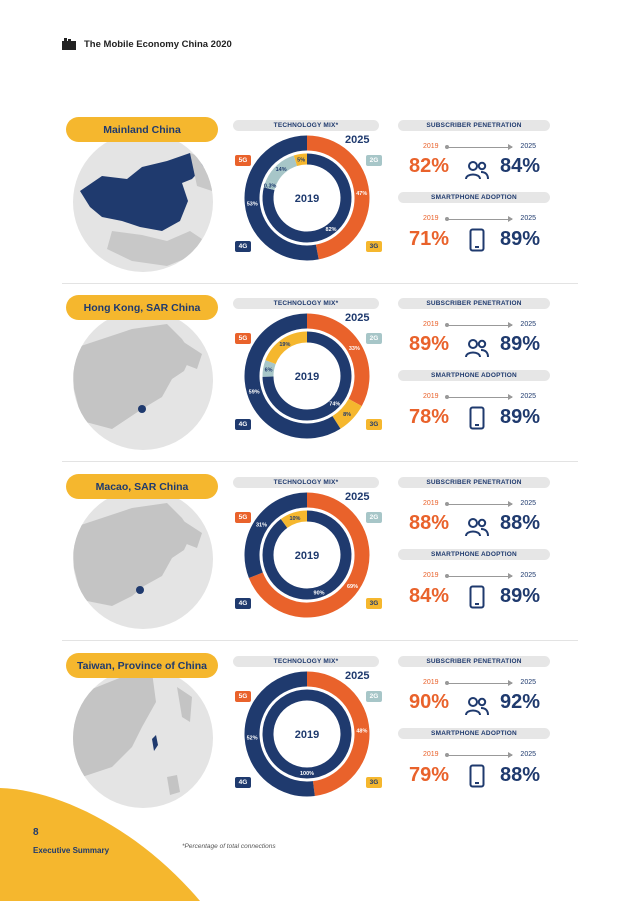 Image resolution: width=640 pixels, height=901 pixels. I want to click on outer-ring-label-5g: 69%, so click(352, 587).